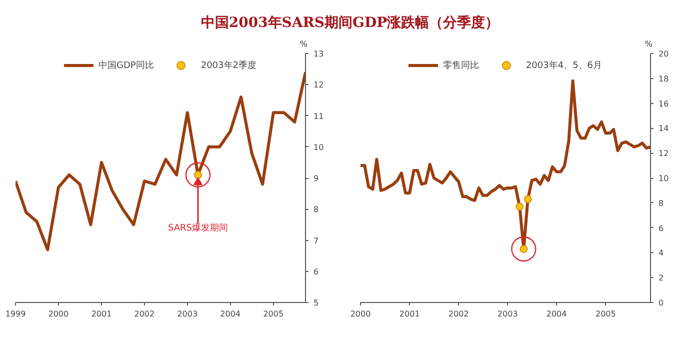 The image size is (694, 349). What do you see at coordinates (15, 314) in the screenshot?
I see `x-tick-label: 1999` at bounding box center [15, 314].